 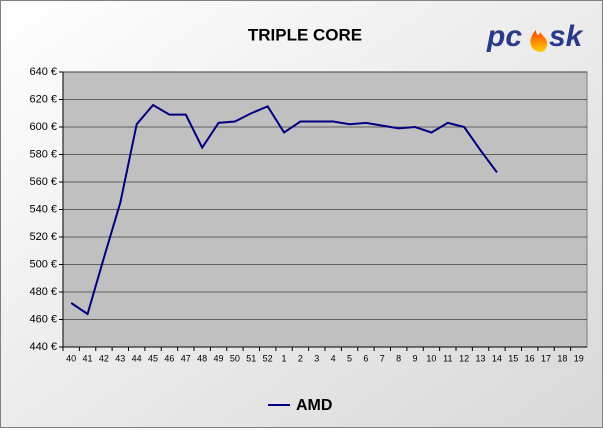 What do you see at coordinates (43, 292) in the screenshot?
I see `y-tick-label: 480 €` at bounding box center [43, 292].